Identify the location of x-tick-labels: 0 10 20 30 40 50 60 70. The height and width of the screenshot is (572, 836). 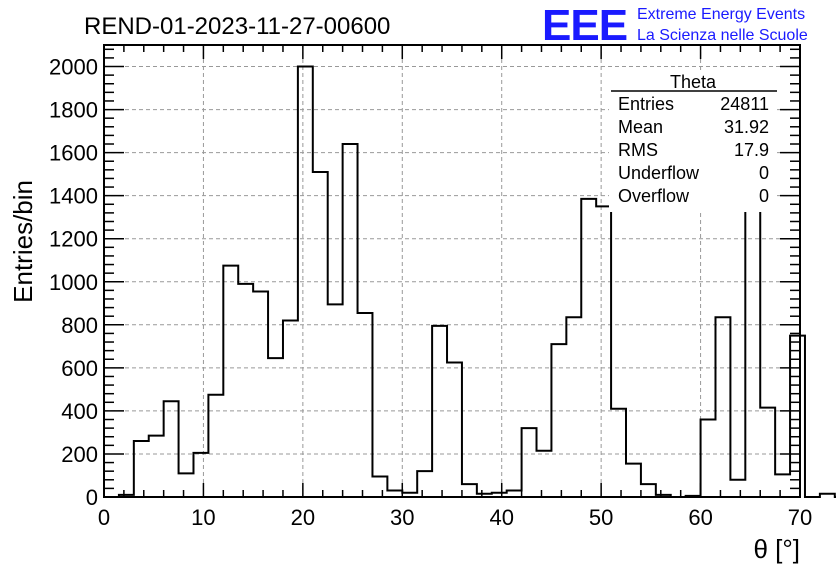
(455, 517).